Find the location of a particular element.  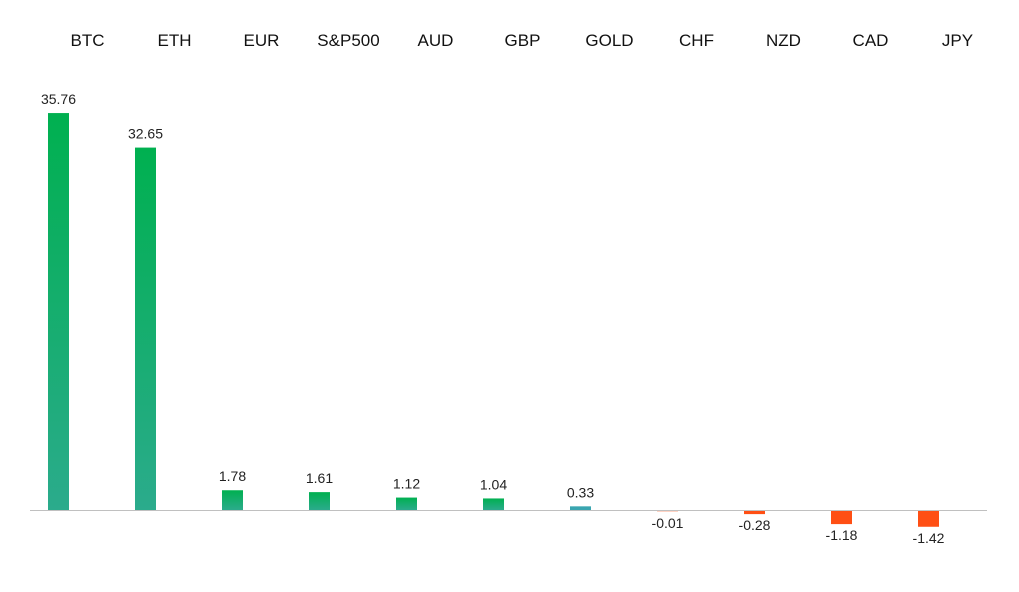

bar-gold is located at coordinates (580, 508).